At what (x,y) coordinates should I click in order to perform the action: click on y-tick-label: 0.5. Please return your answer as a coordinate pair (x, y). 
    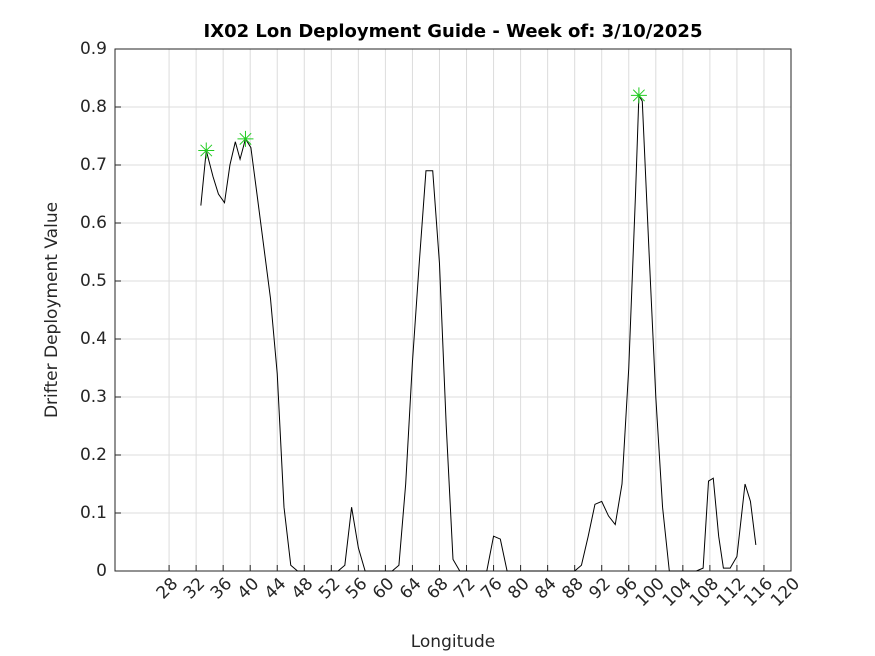
    Looking at the image, I should click on (93, 281).